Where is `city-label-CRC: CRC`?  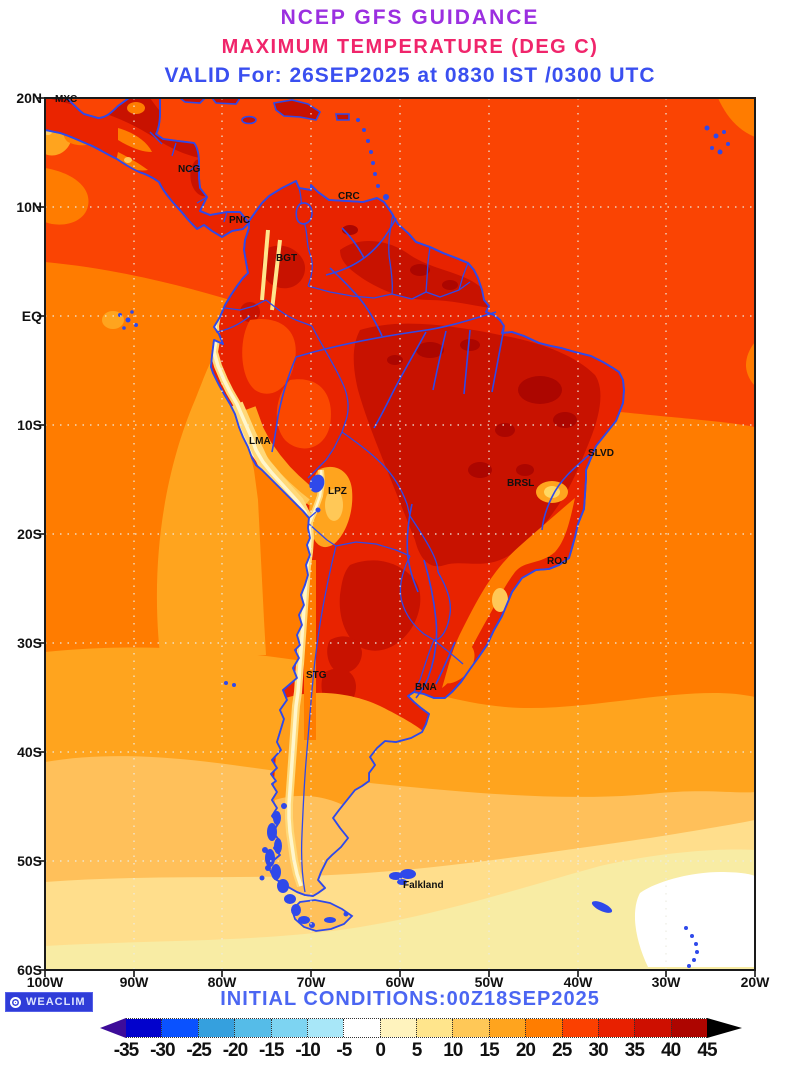
city-label-CRC: CRC is located at coordinates (349, 196).